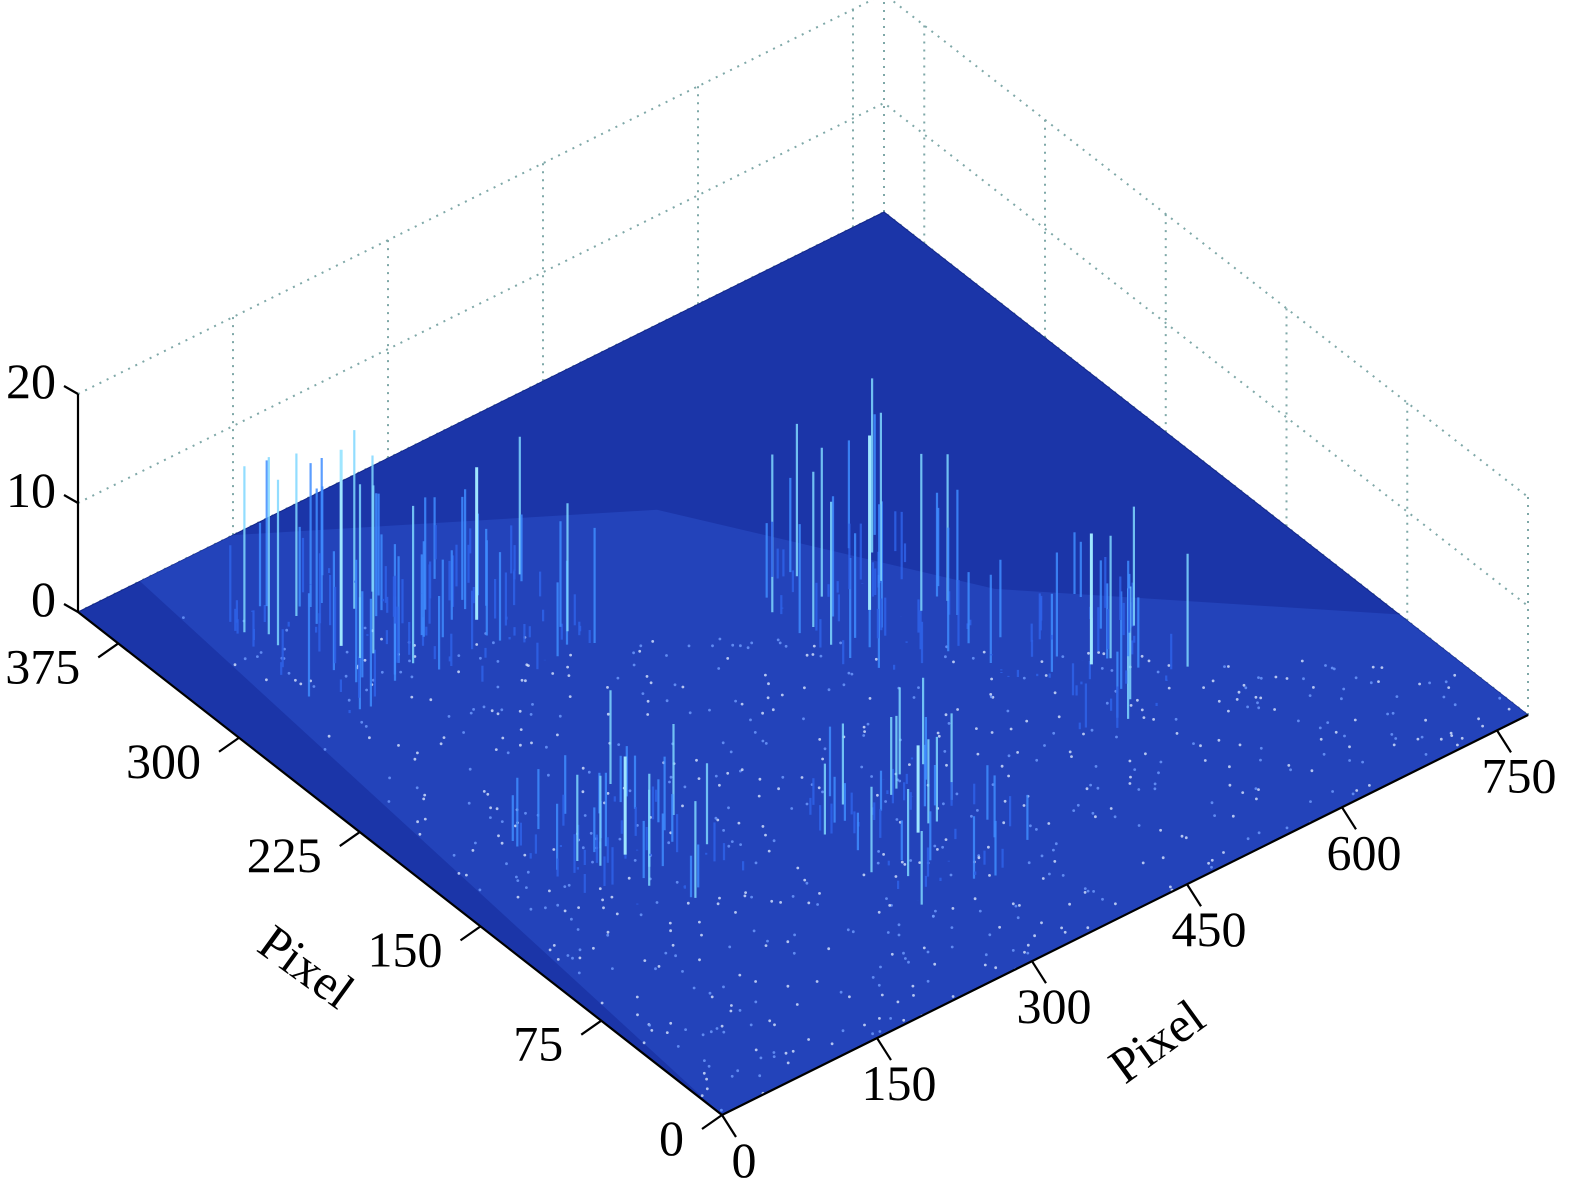 The width and height of the screenshot is (1575, 1182). Describe the element at coordinates (284, 855) in the screenshot. I see `y-tick-label: 225` at that location.